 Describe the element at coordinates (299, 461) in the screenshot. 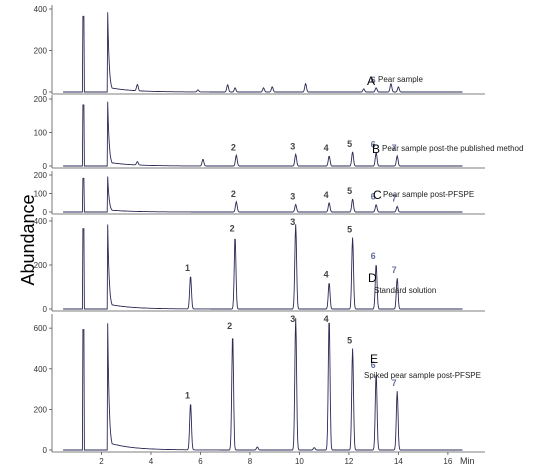

I see `x-tick-label: 10` at that location.